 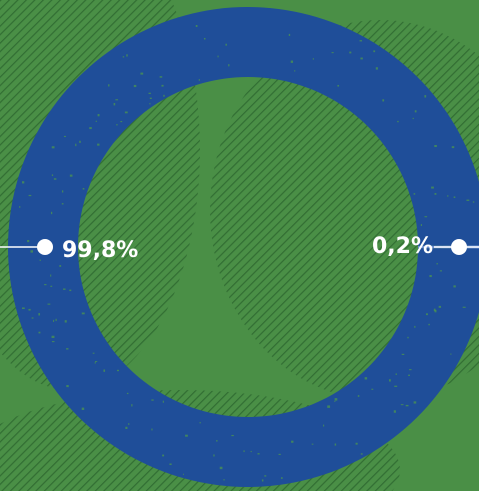 I want to click on leader-dot-right, so click(x=459, y=247).